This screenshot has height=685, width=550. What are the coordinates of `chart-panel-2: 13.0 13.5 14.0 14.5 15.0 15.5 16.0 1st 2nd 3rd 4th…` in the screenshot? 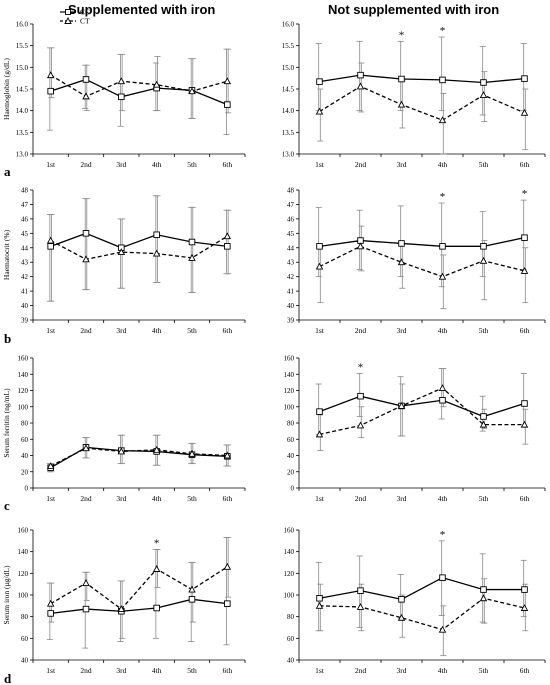 It's located at (414, 95).